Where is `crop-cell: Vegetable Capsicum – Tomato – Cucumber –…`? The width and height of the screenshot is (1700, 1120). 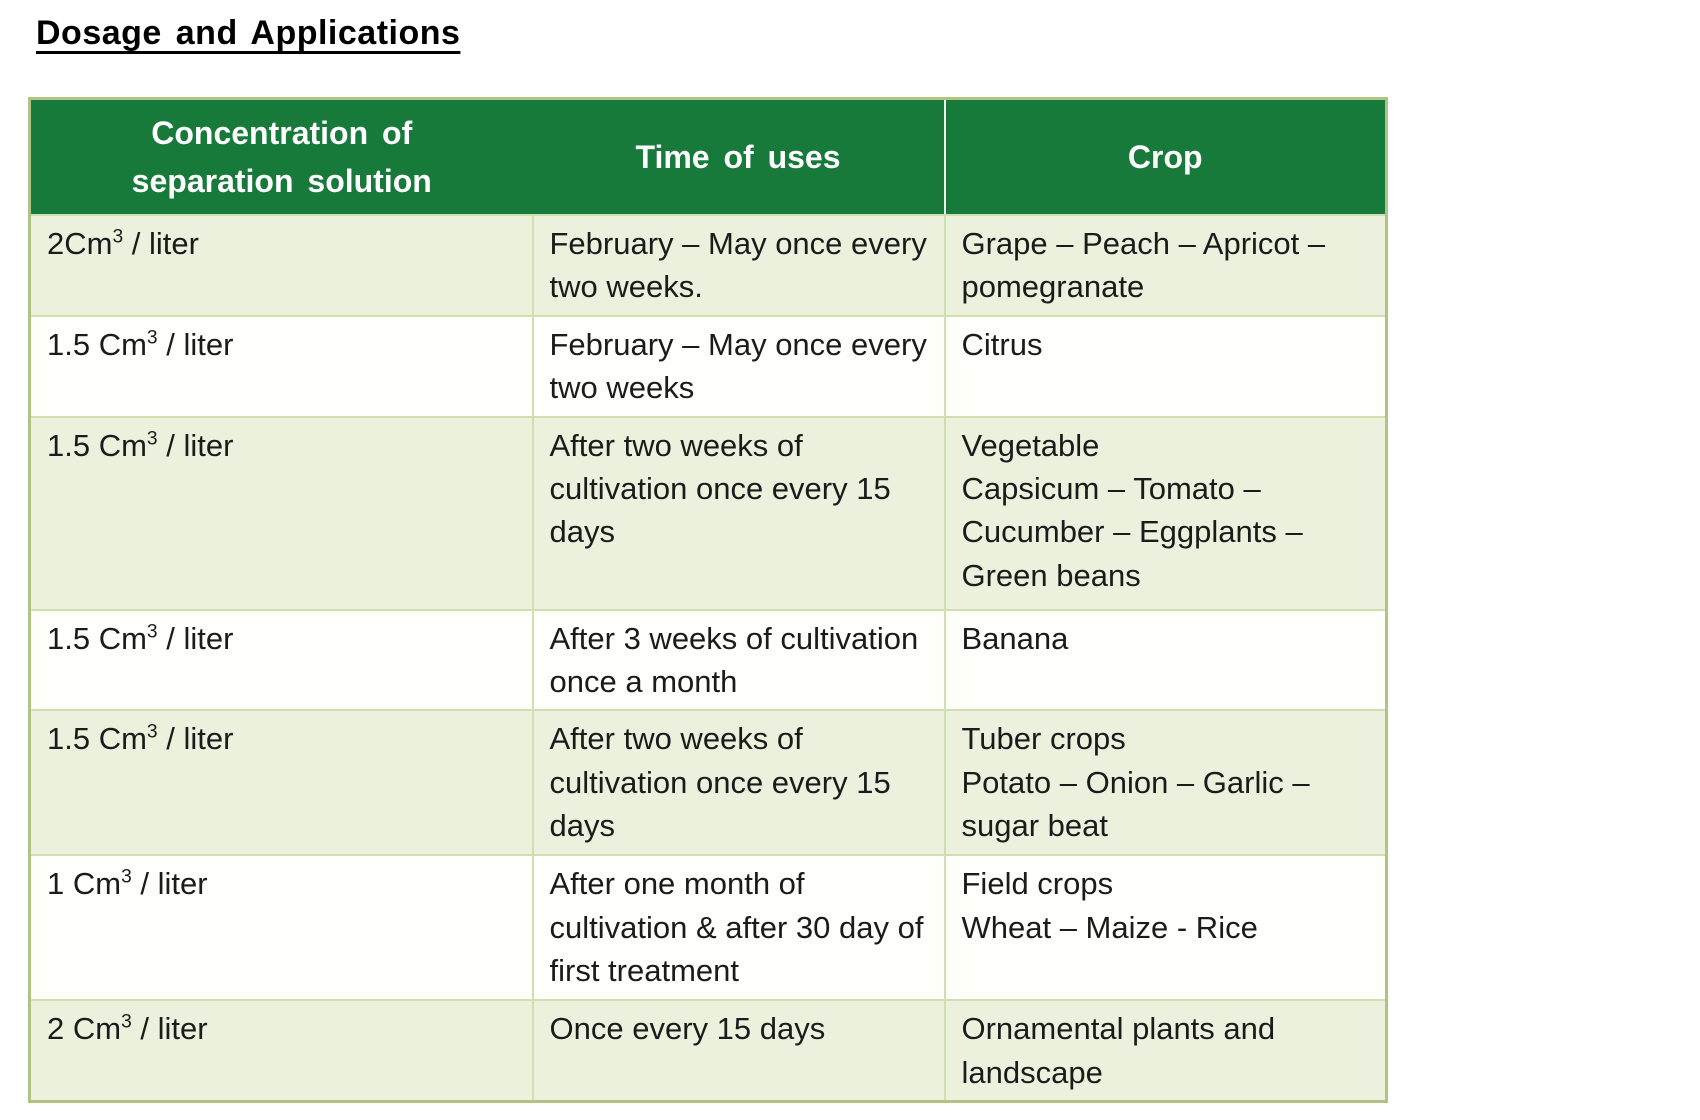 crop-cell: Vegetable Capsicum – Tomato – Cucumber –… is located at coordinates (1165, 513).